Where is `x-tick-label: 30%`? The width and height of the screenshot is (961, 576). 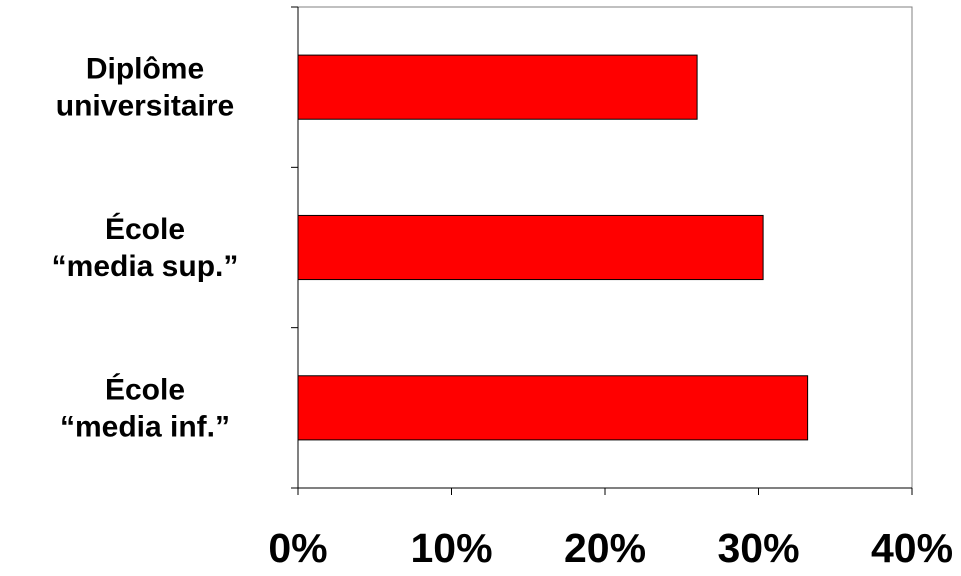 x-tick-label: 30% is located at coordinates (758, 548).